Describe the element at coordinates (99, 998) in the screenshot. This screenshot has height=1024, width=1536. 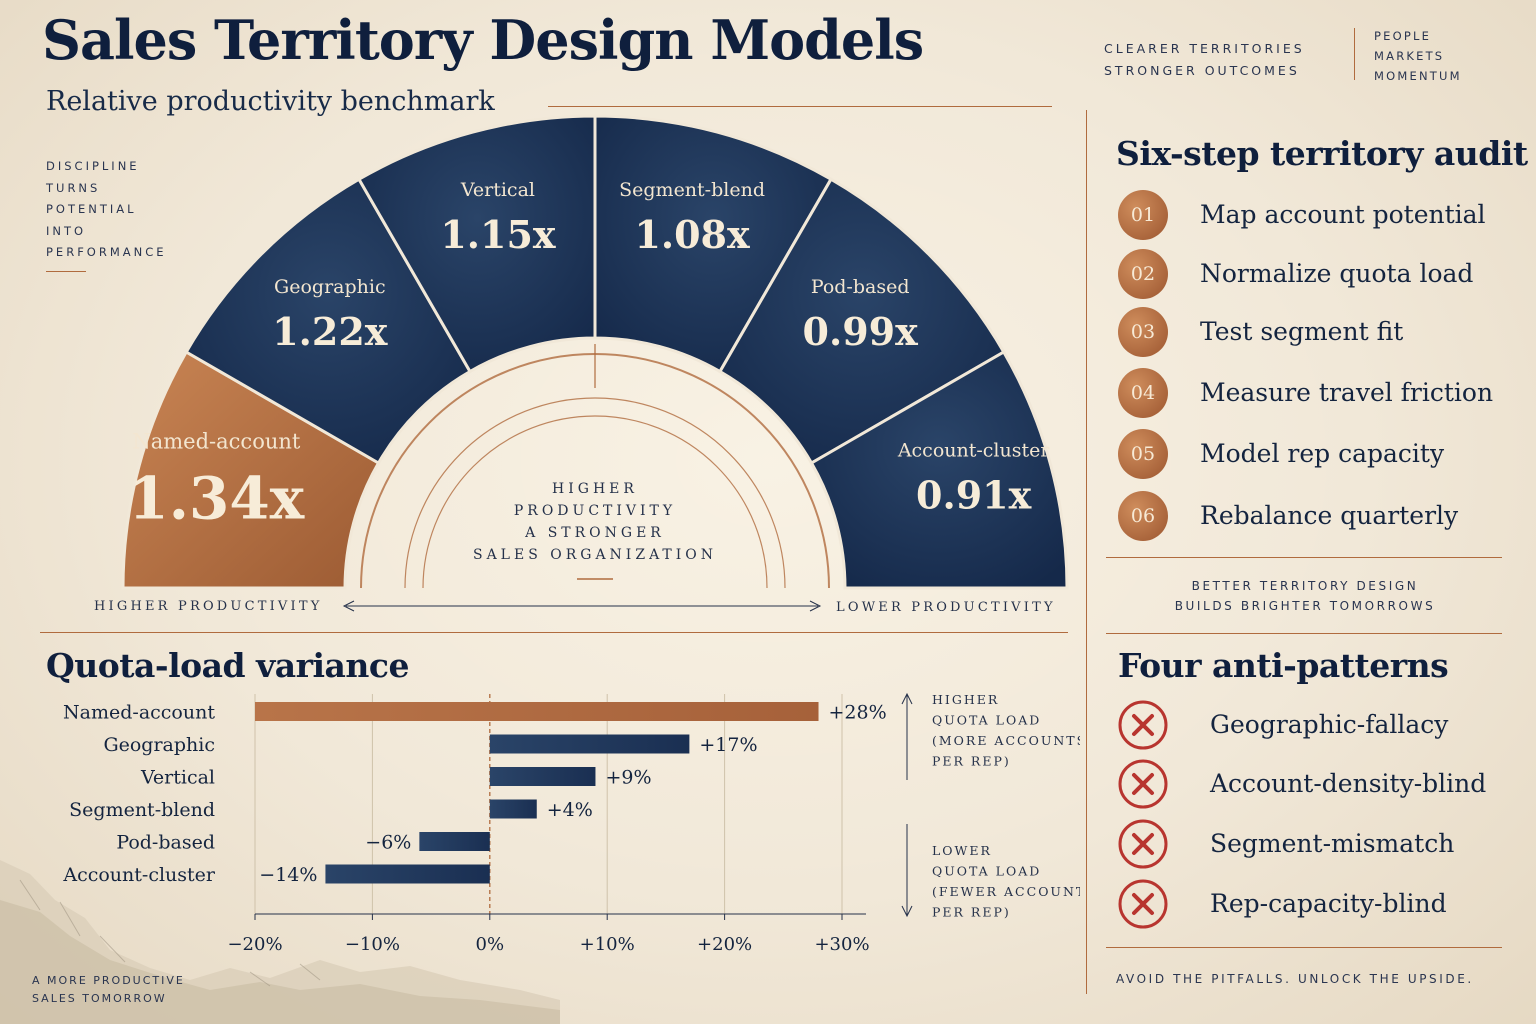
I see `motto-line: SALES TOMORROW` at that location.